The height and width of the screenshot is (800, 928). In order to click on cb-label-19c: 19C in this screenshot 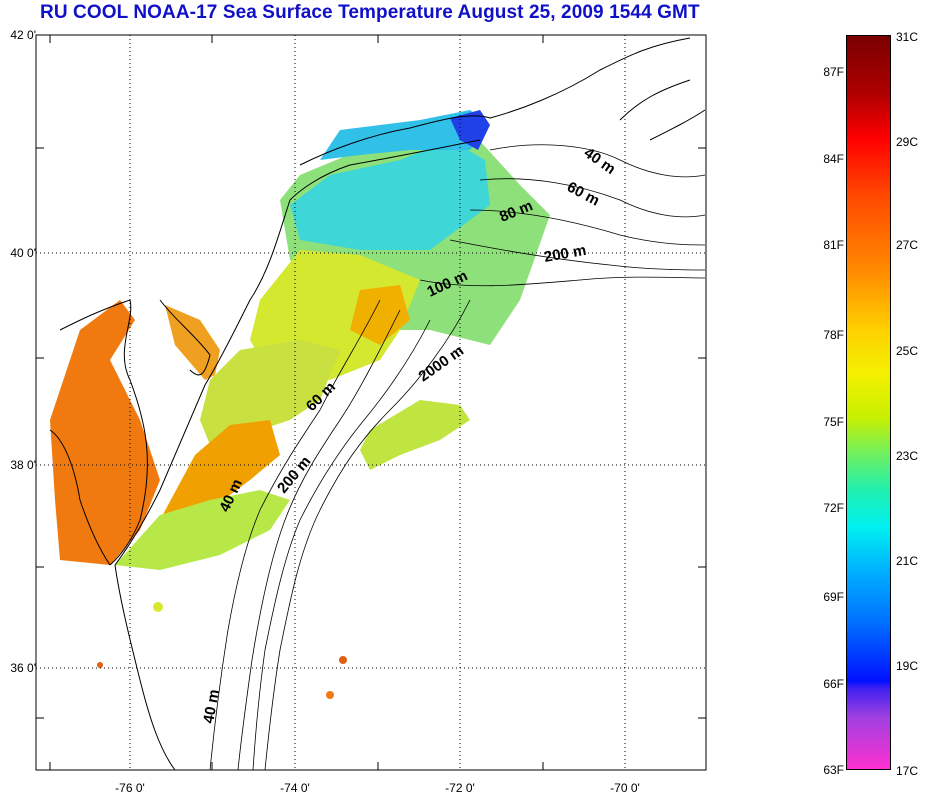, I will do `click(907, 666)`.